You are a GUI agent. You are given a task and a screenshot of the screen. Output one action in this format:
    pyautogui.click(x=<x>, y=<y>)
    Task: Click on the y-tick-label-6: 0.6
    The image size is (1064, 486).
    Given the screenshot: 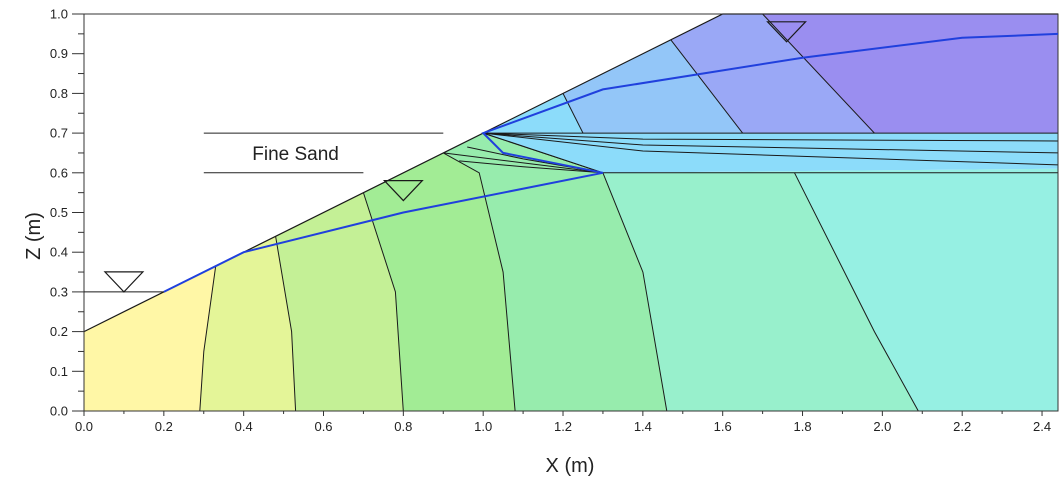 What is the action you would take?
    pyautogui.click(x=59, y=172)
    